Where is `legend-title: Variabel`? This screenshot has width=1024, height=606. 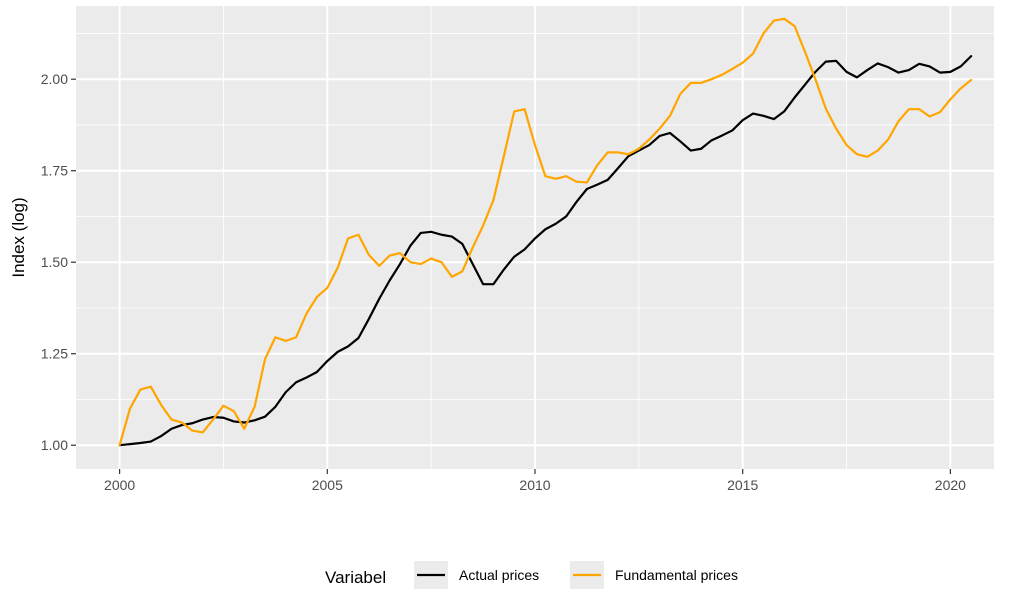
legend-title: Variabel is located at coordinates (355, 577).